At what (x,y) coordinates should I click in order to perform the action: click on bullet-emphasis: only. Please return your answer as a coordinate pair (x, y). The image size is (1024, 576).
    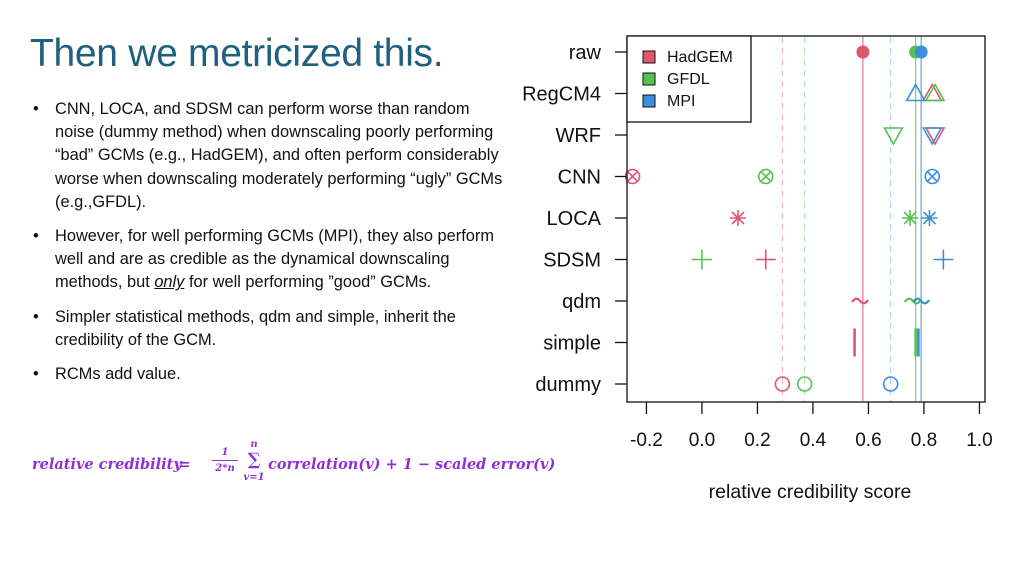
    Looking at the image, I should click on (169, 282).